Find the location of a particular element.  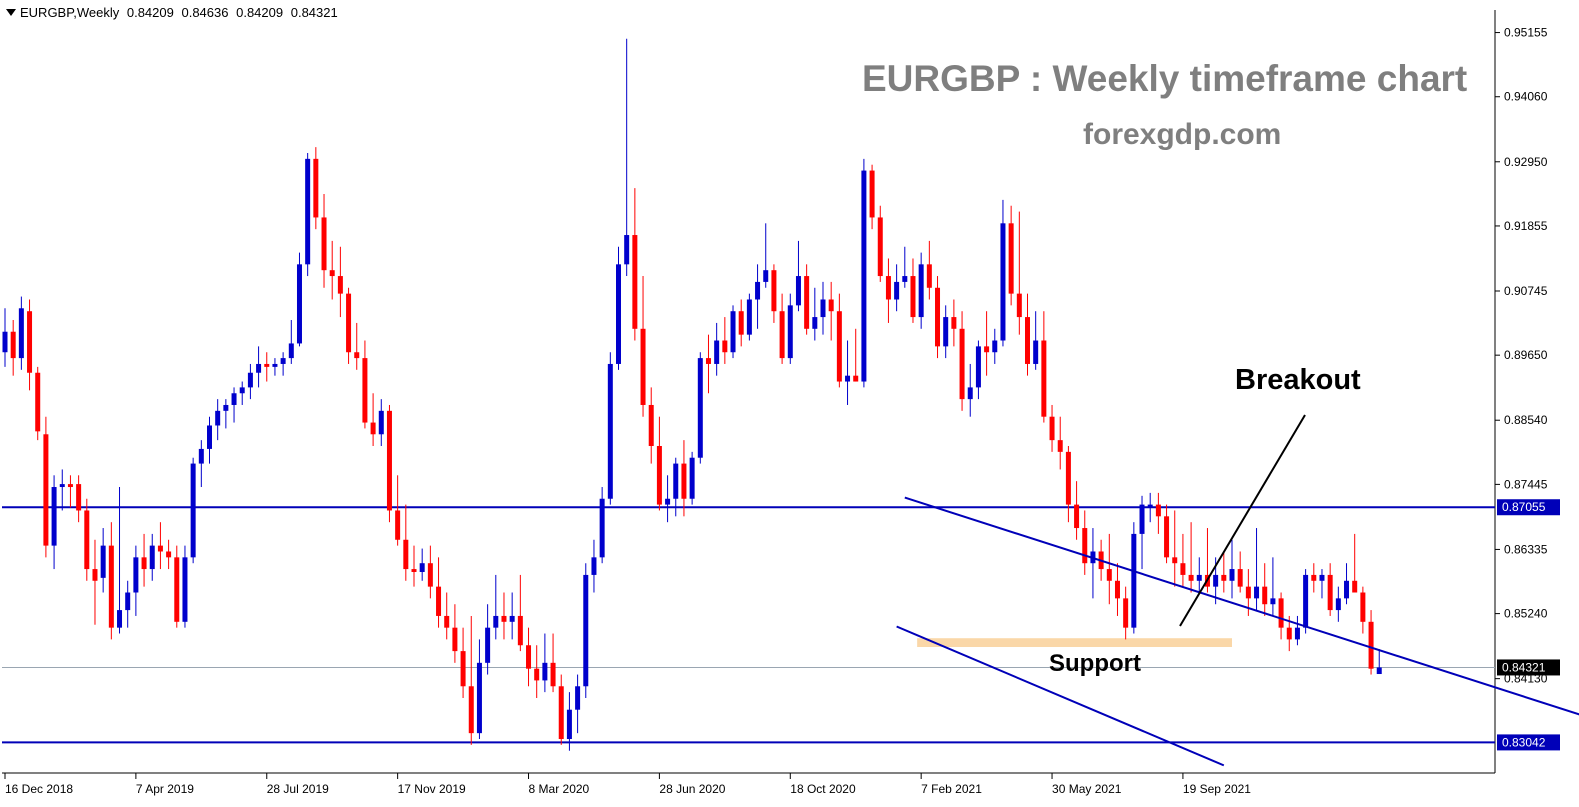

level-price-label: 0.83042 is located at coordinates (1524, 742).